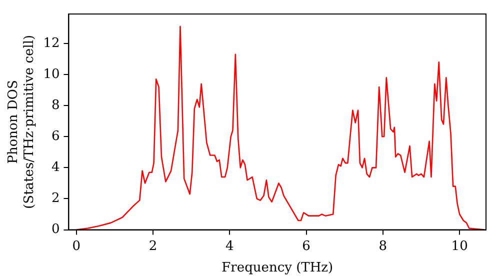  What do you see at coordinates (55, 198) in the screenshot?
I see `y-tick-label: 2` at bounding box center [55, 198].